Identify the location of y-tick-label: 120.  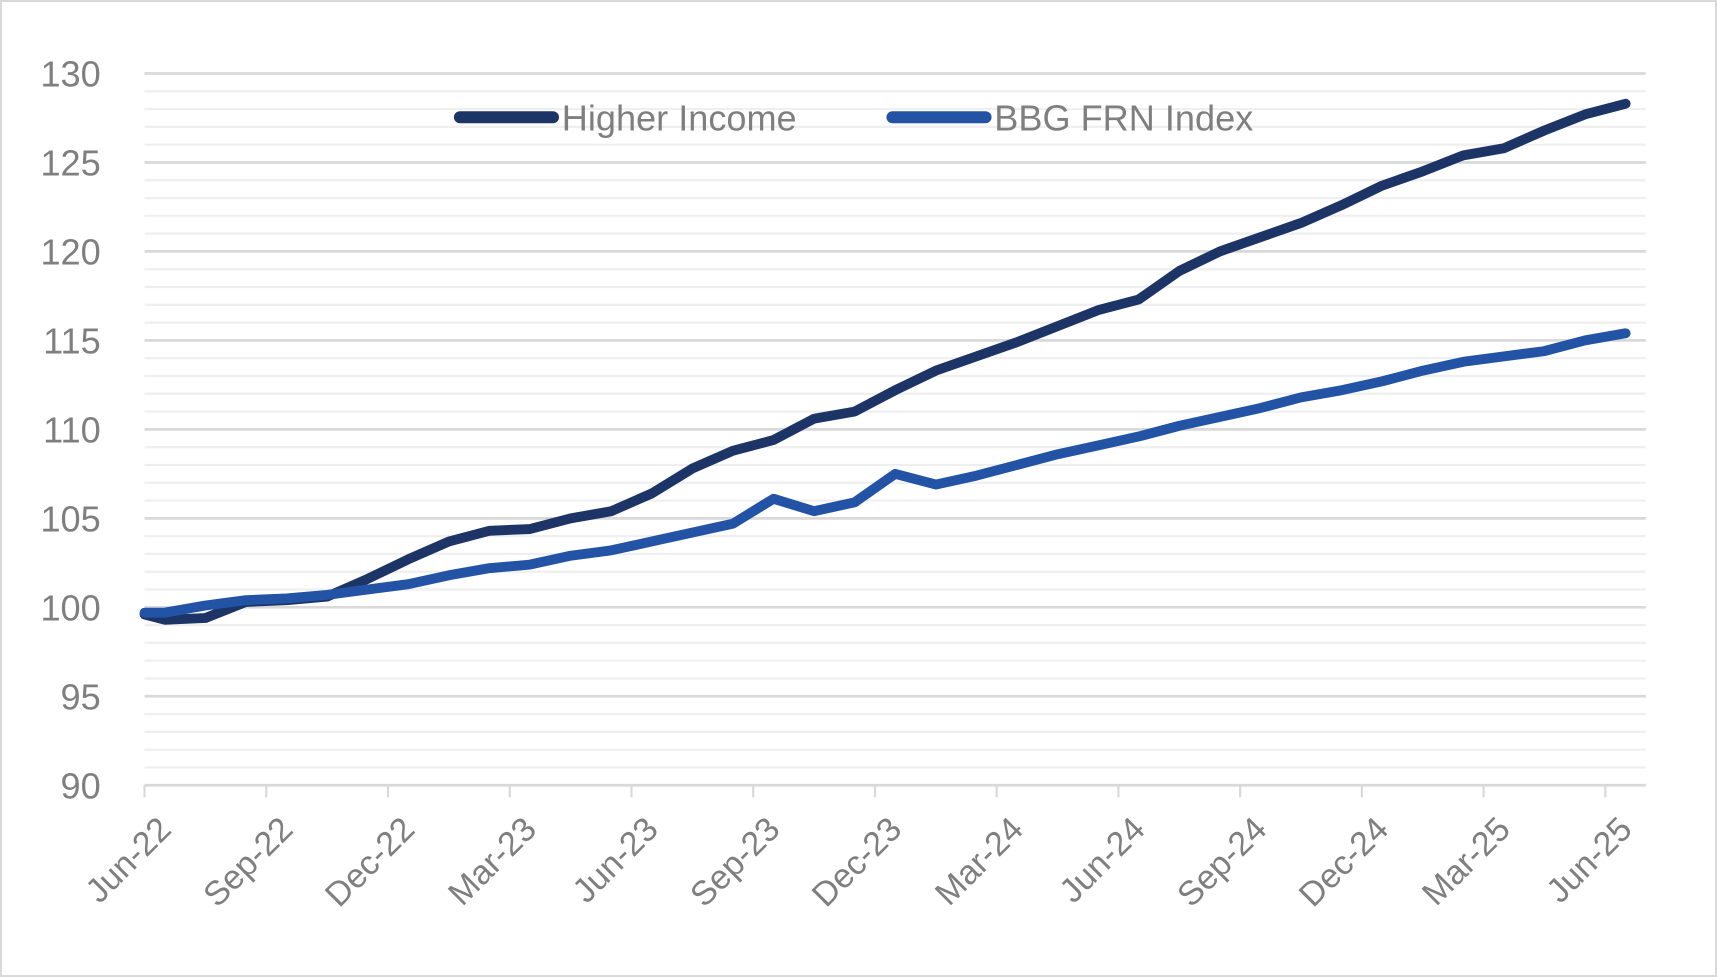
(70, 252).